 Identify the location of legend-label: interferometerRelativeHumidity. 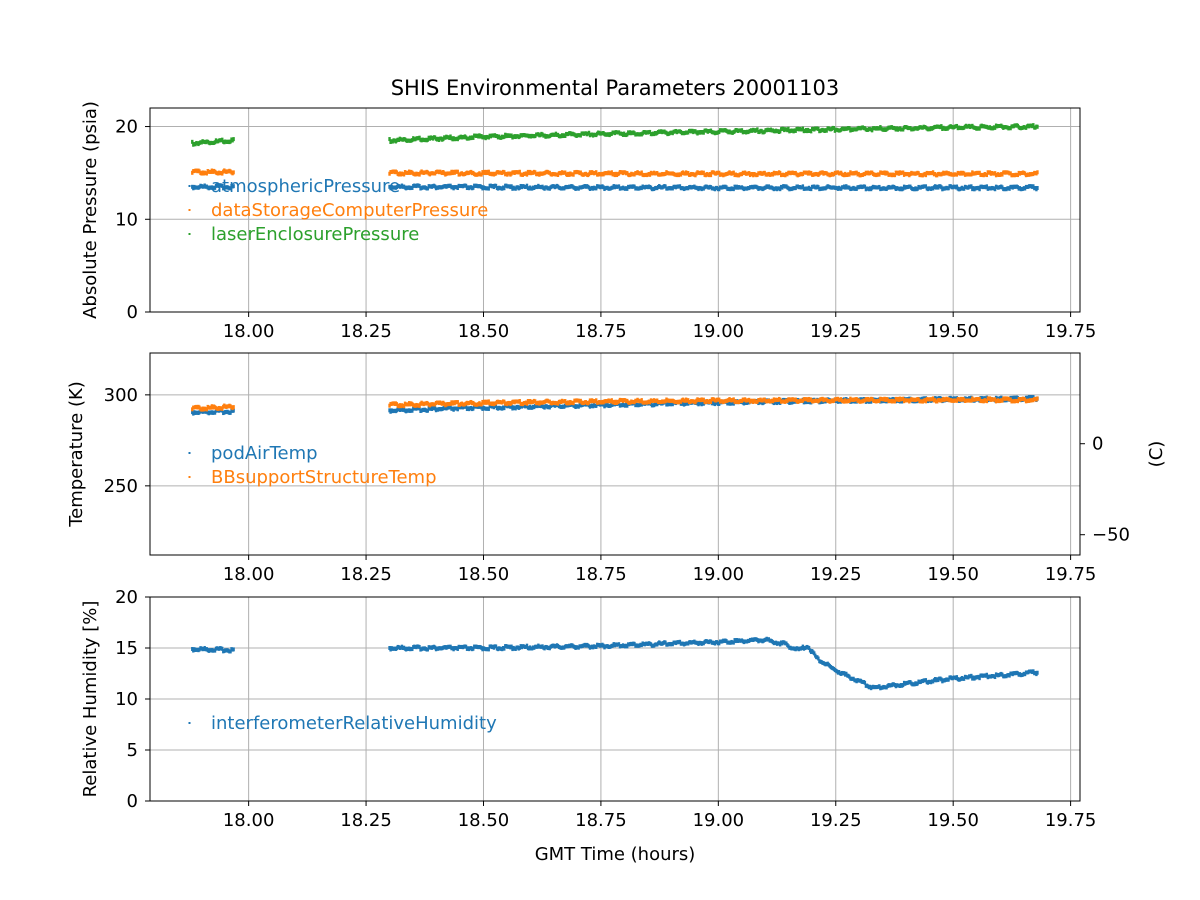
(354, 723).